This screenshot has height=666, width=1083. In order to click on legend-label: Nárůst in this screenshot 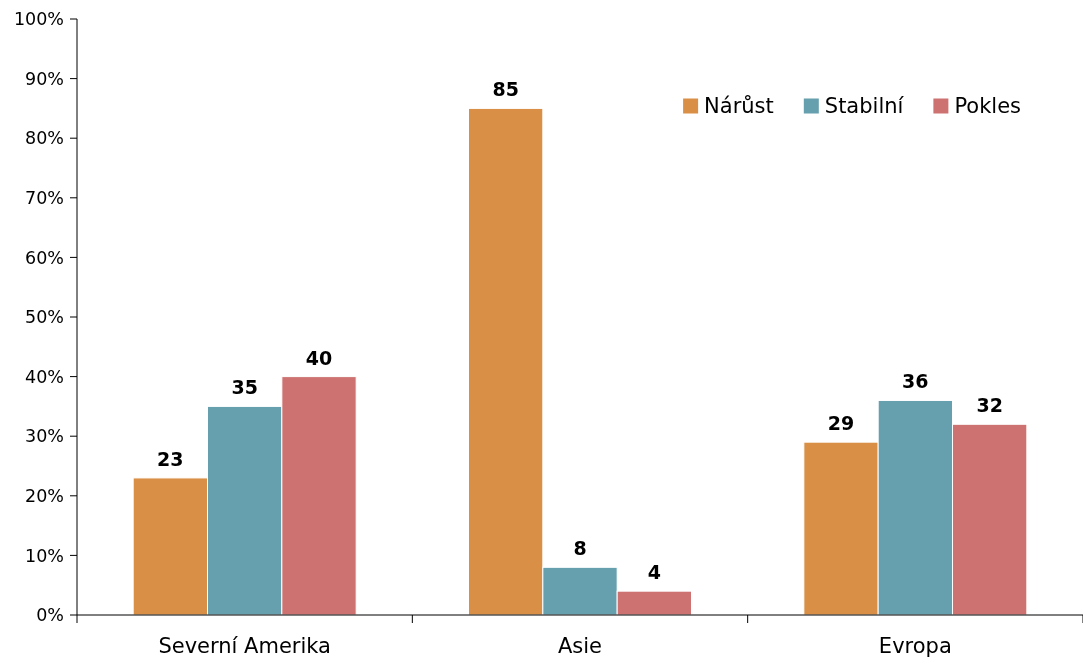, I will do `click(739, 106)`.